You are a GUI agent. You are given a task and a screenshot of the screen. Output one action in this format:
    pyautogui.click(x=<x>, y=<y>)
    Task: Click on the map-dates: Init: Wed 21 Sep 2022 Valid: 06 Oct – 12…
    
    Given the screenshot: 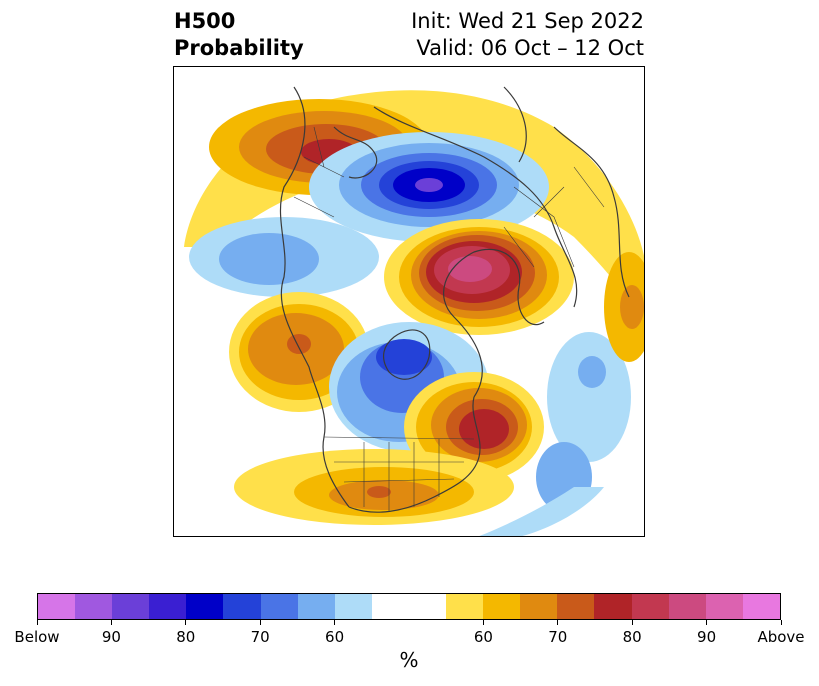 What is the action you would take?
    pyautogui.click(x=527, y=35)
    